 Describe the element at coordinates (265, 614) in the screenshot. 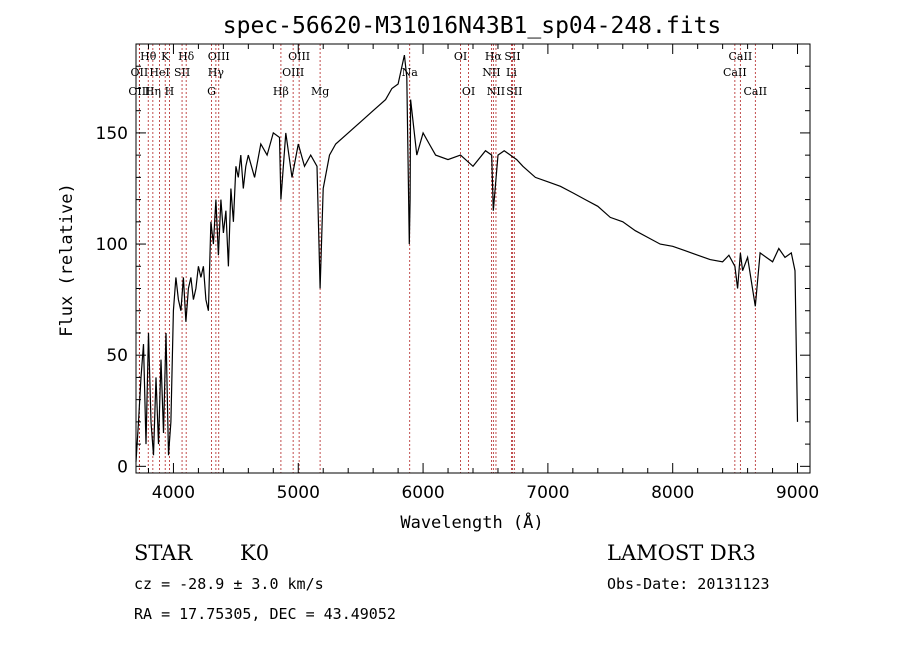

I see `coordinates: RA = 17.75305, DEC = 43.49052` at that location.